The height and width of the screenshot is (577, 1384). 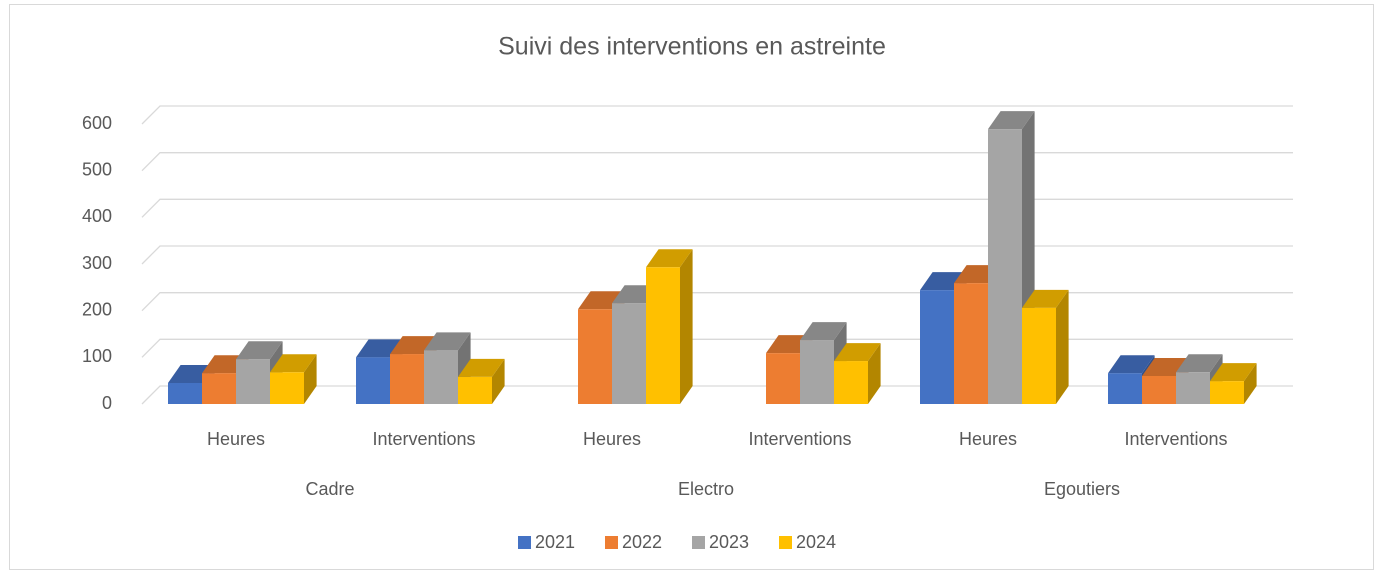 What do you see at coordinates (329, 489) in the screenshot?
I see `x-group-label: Cadre` at bounding box center [329, 489].